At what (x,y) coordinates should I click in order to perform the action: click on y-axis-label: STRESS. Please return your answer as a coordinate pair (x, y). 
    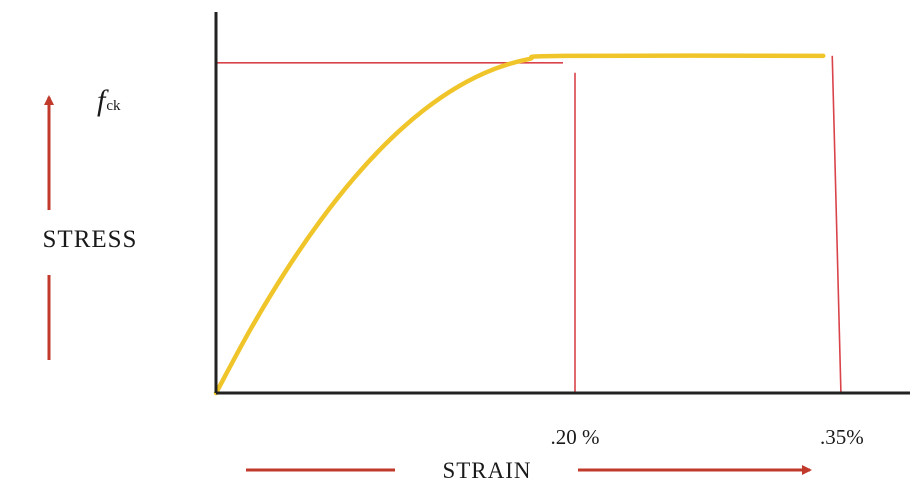
    Looking at the image, I should click on (90, 239).